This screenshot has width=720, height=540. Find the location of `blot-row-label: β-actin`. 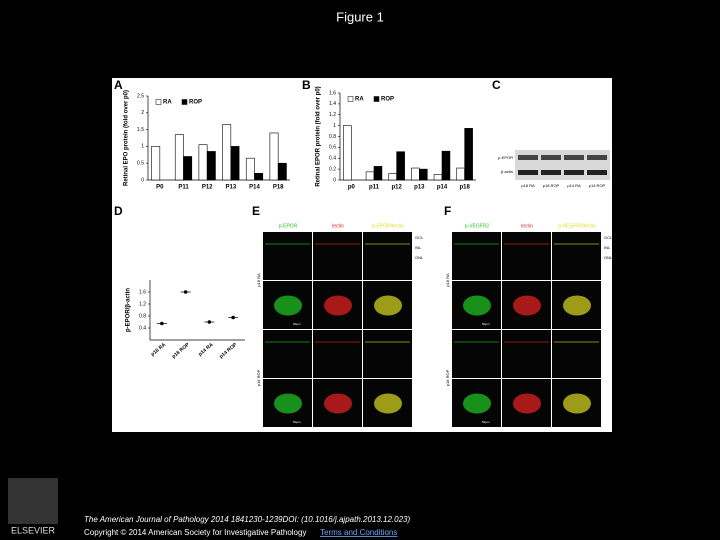

blot-row-label: β-actin is located at coordinates (507, 171).